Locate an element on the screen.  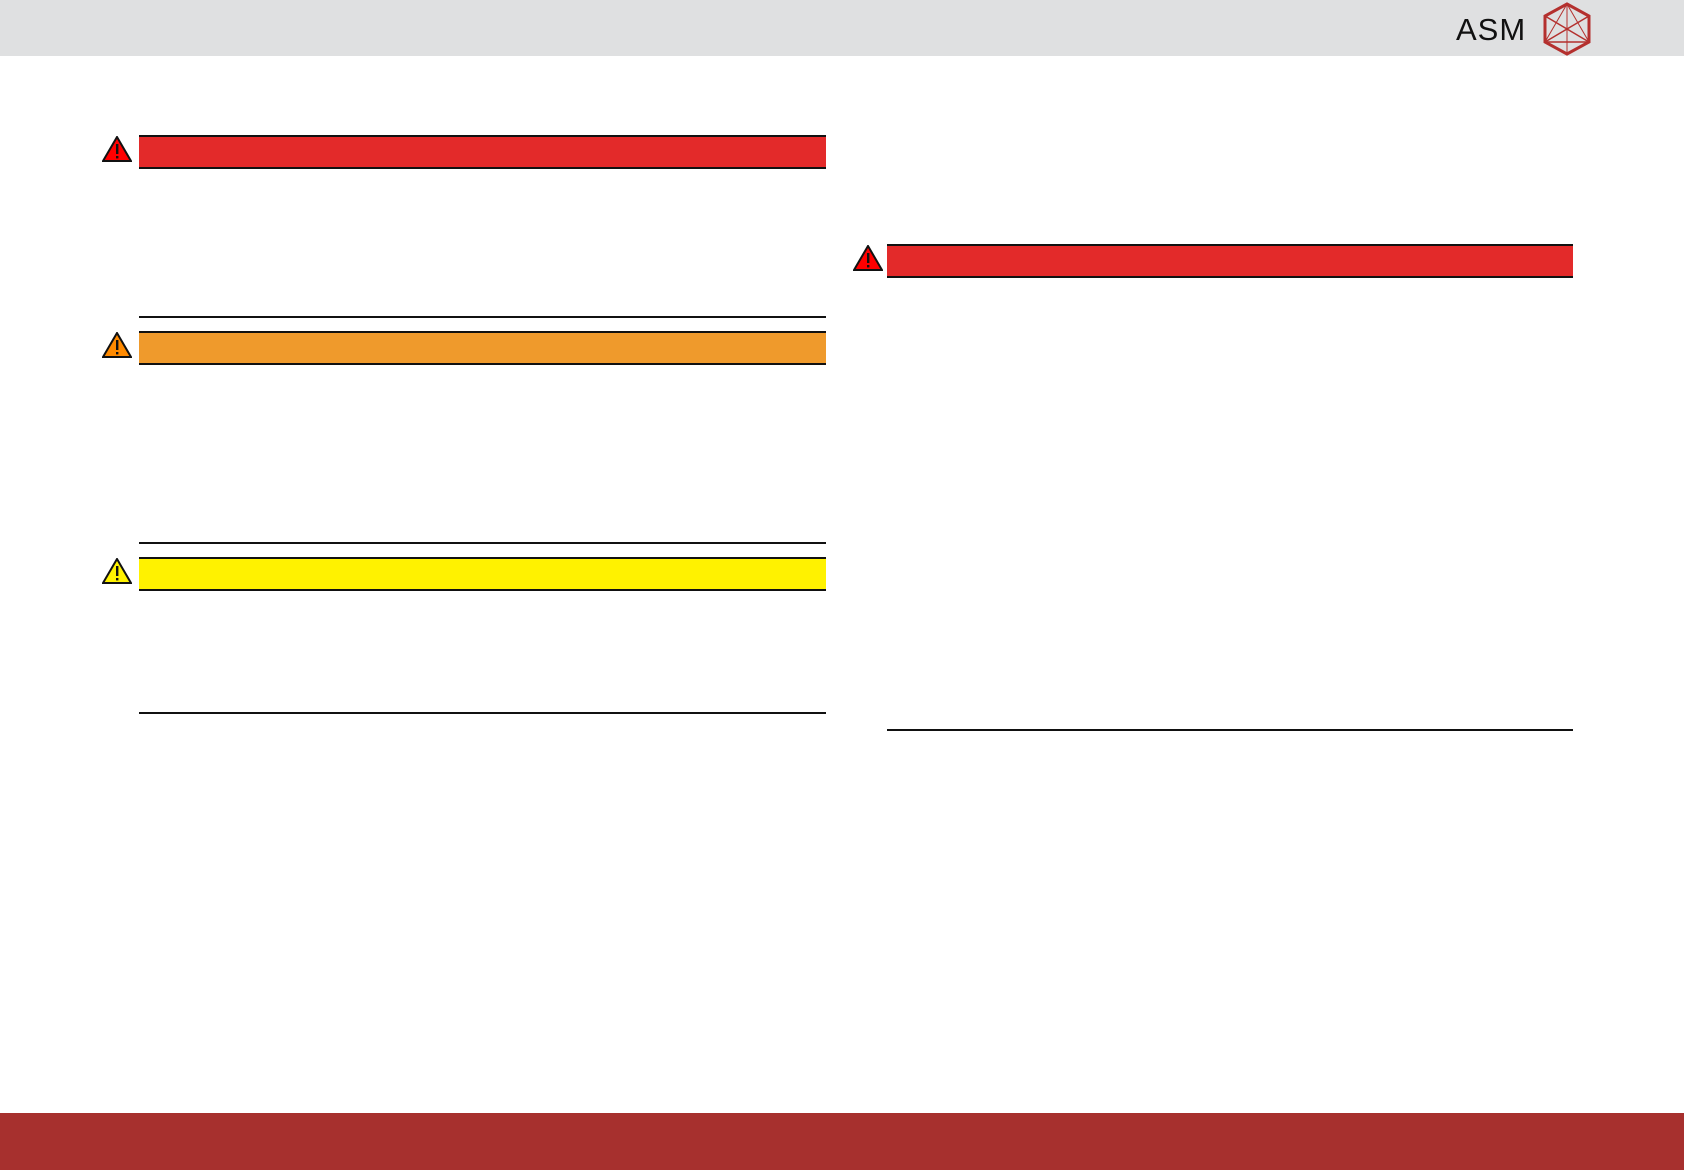
page-header: ASM is located at coordinates (842, 28).